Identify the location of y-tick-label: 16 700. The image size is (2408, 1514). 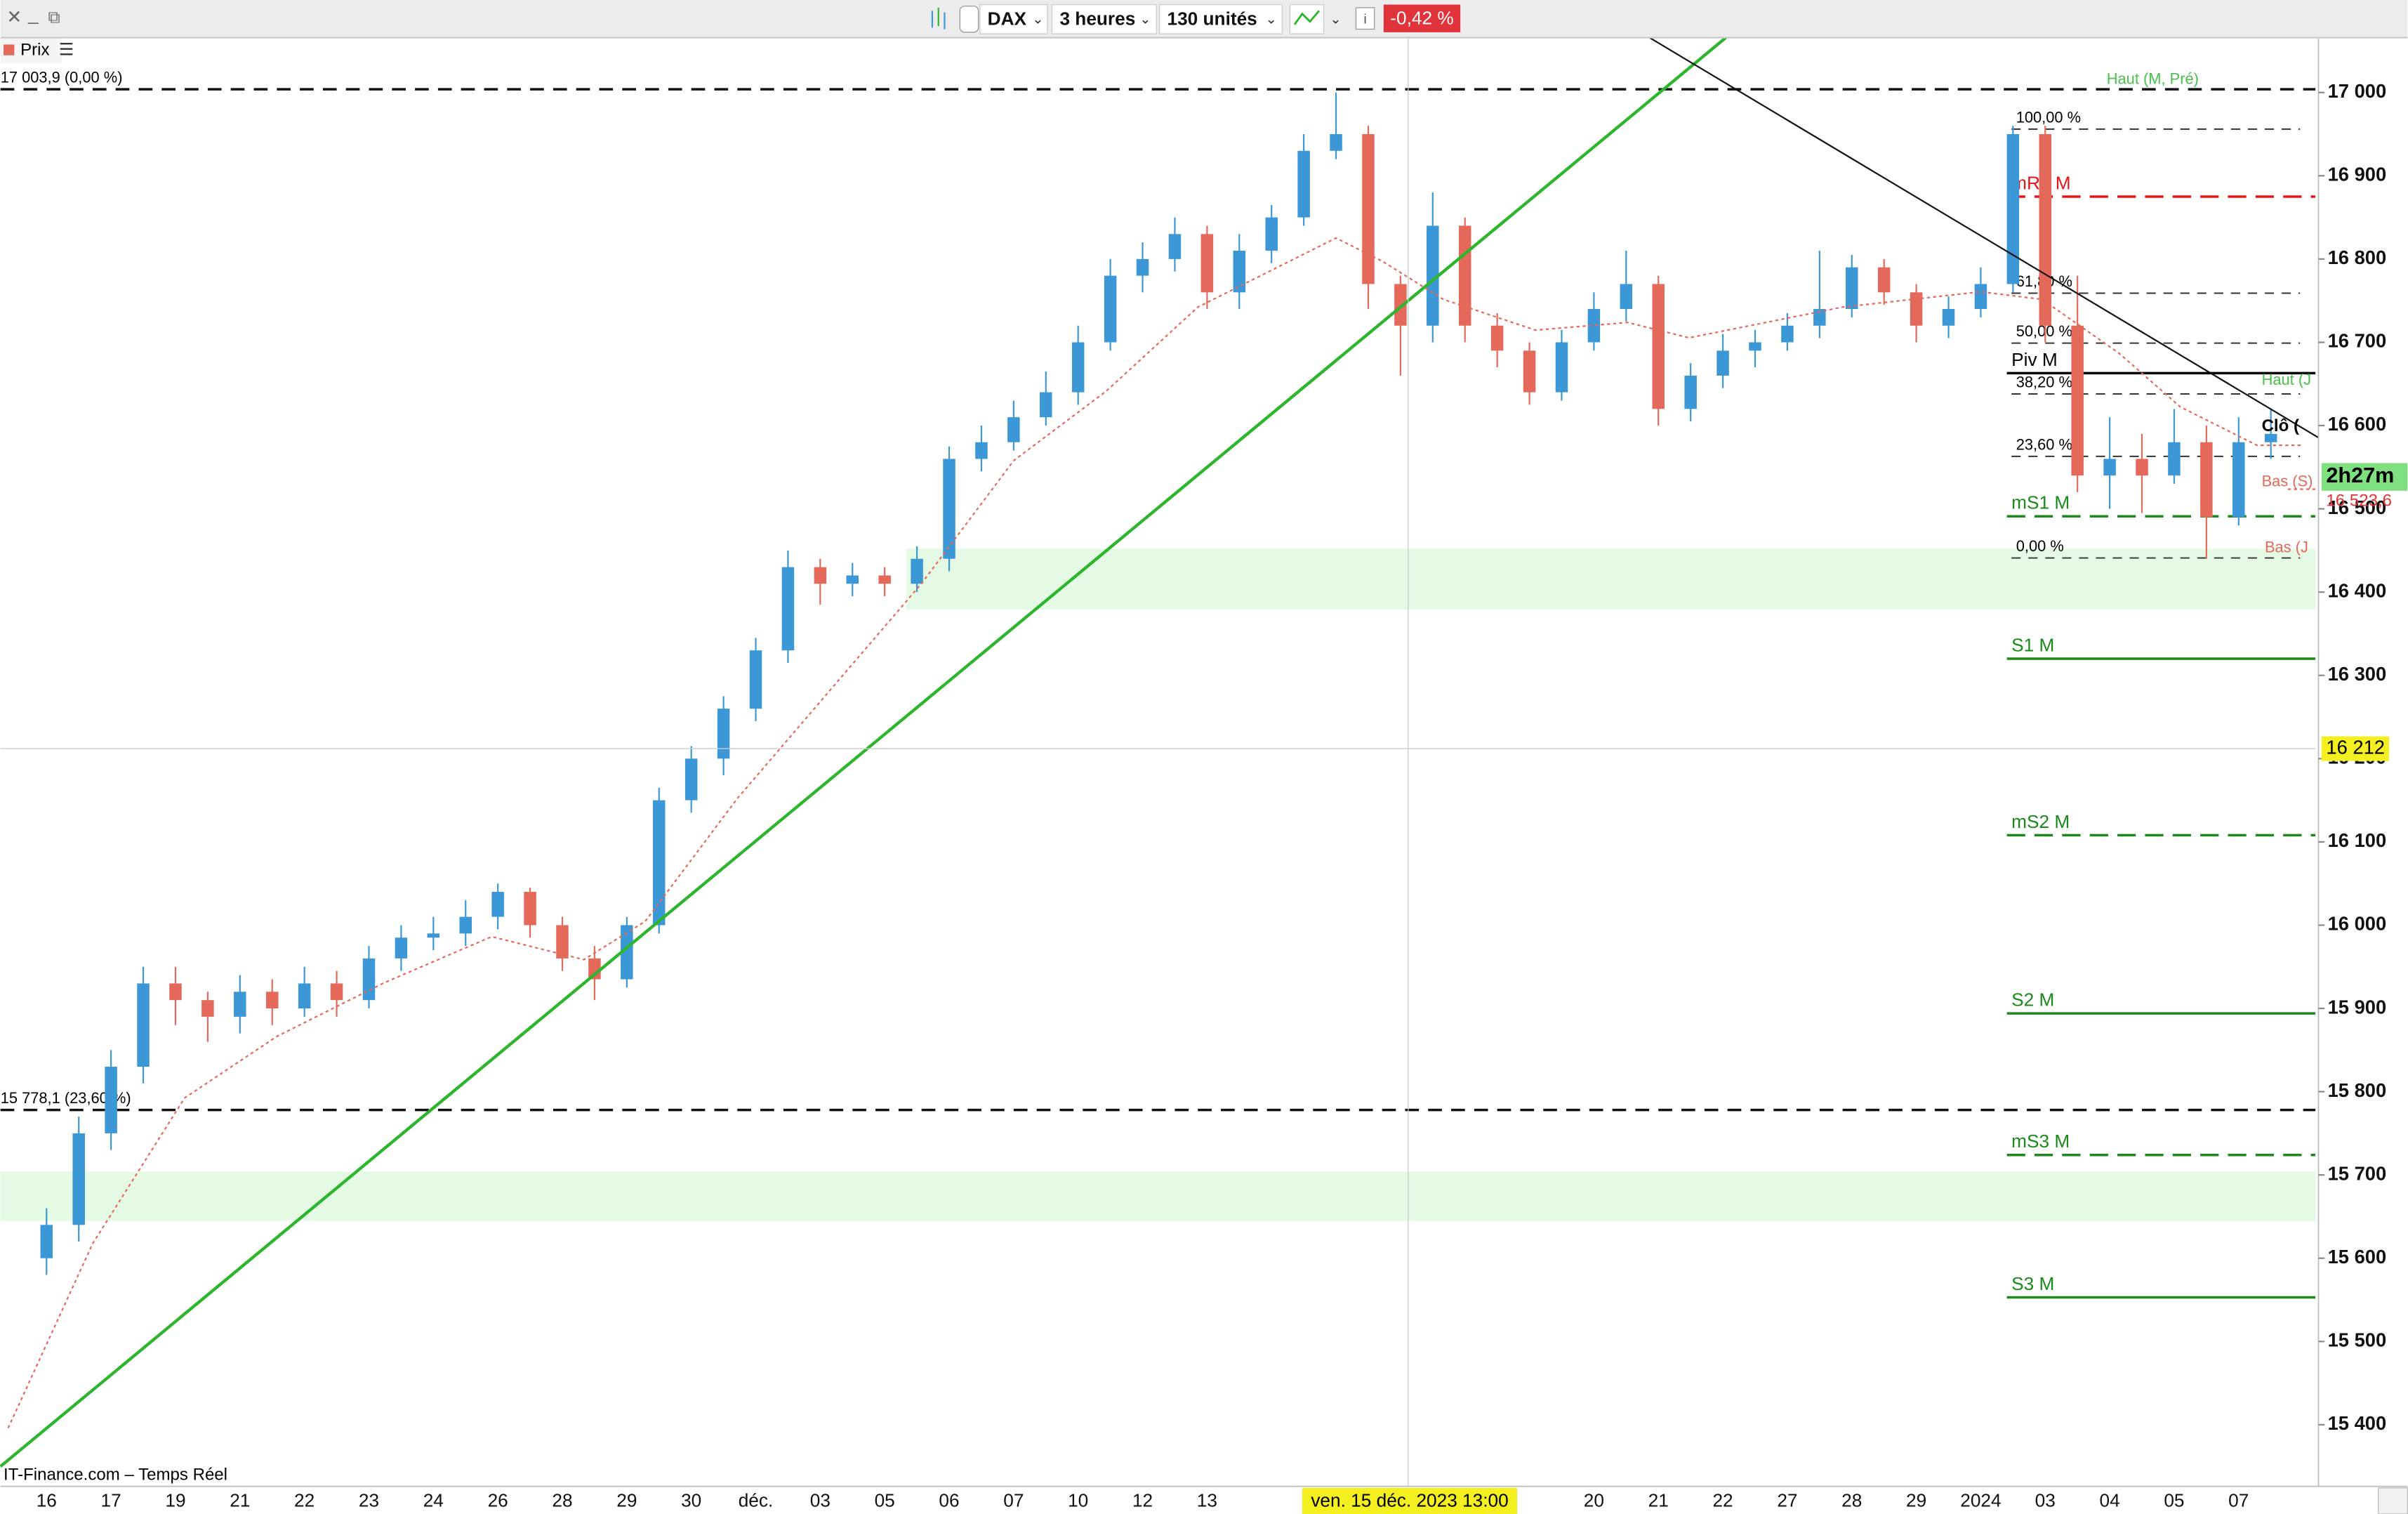
(2357, 341).